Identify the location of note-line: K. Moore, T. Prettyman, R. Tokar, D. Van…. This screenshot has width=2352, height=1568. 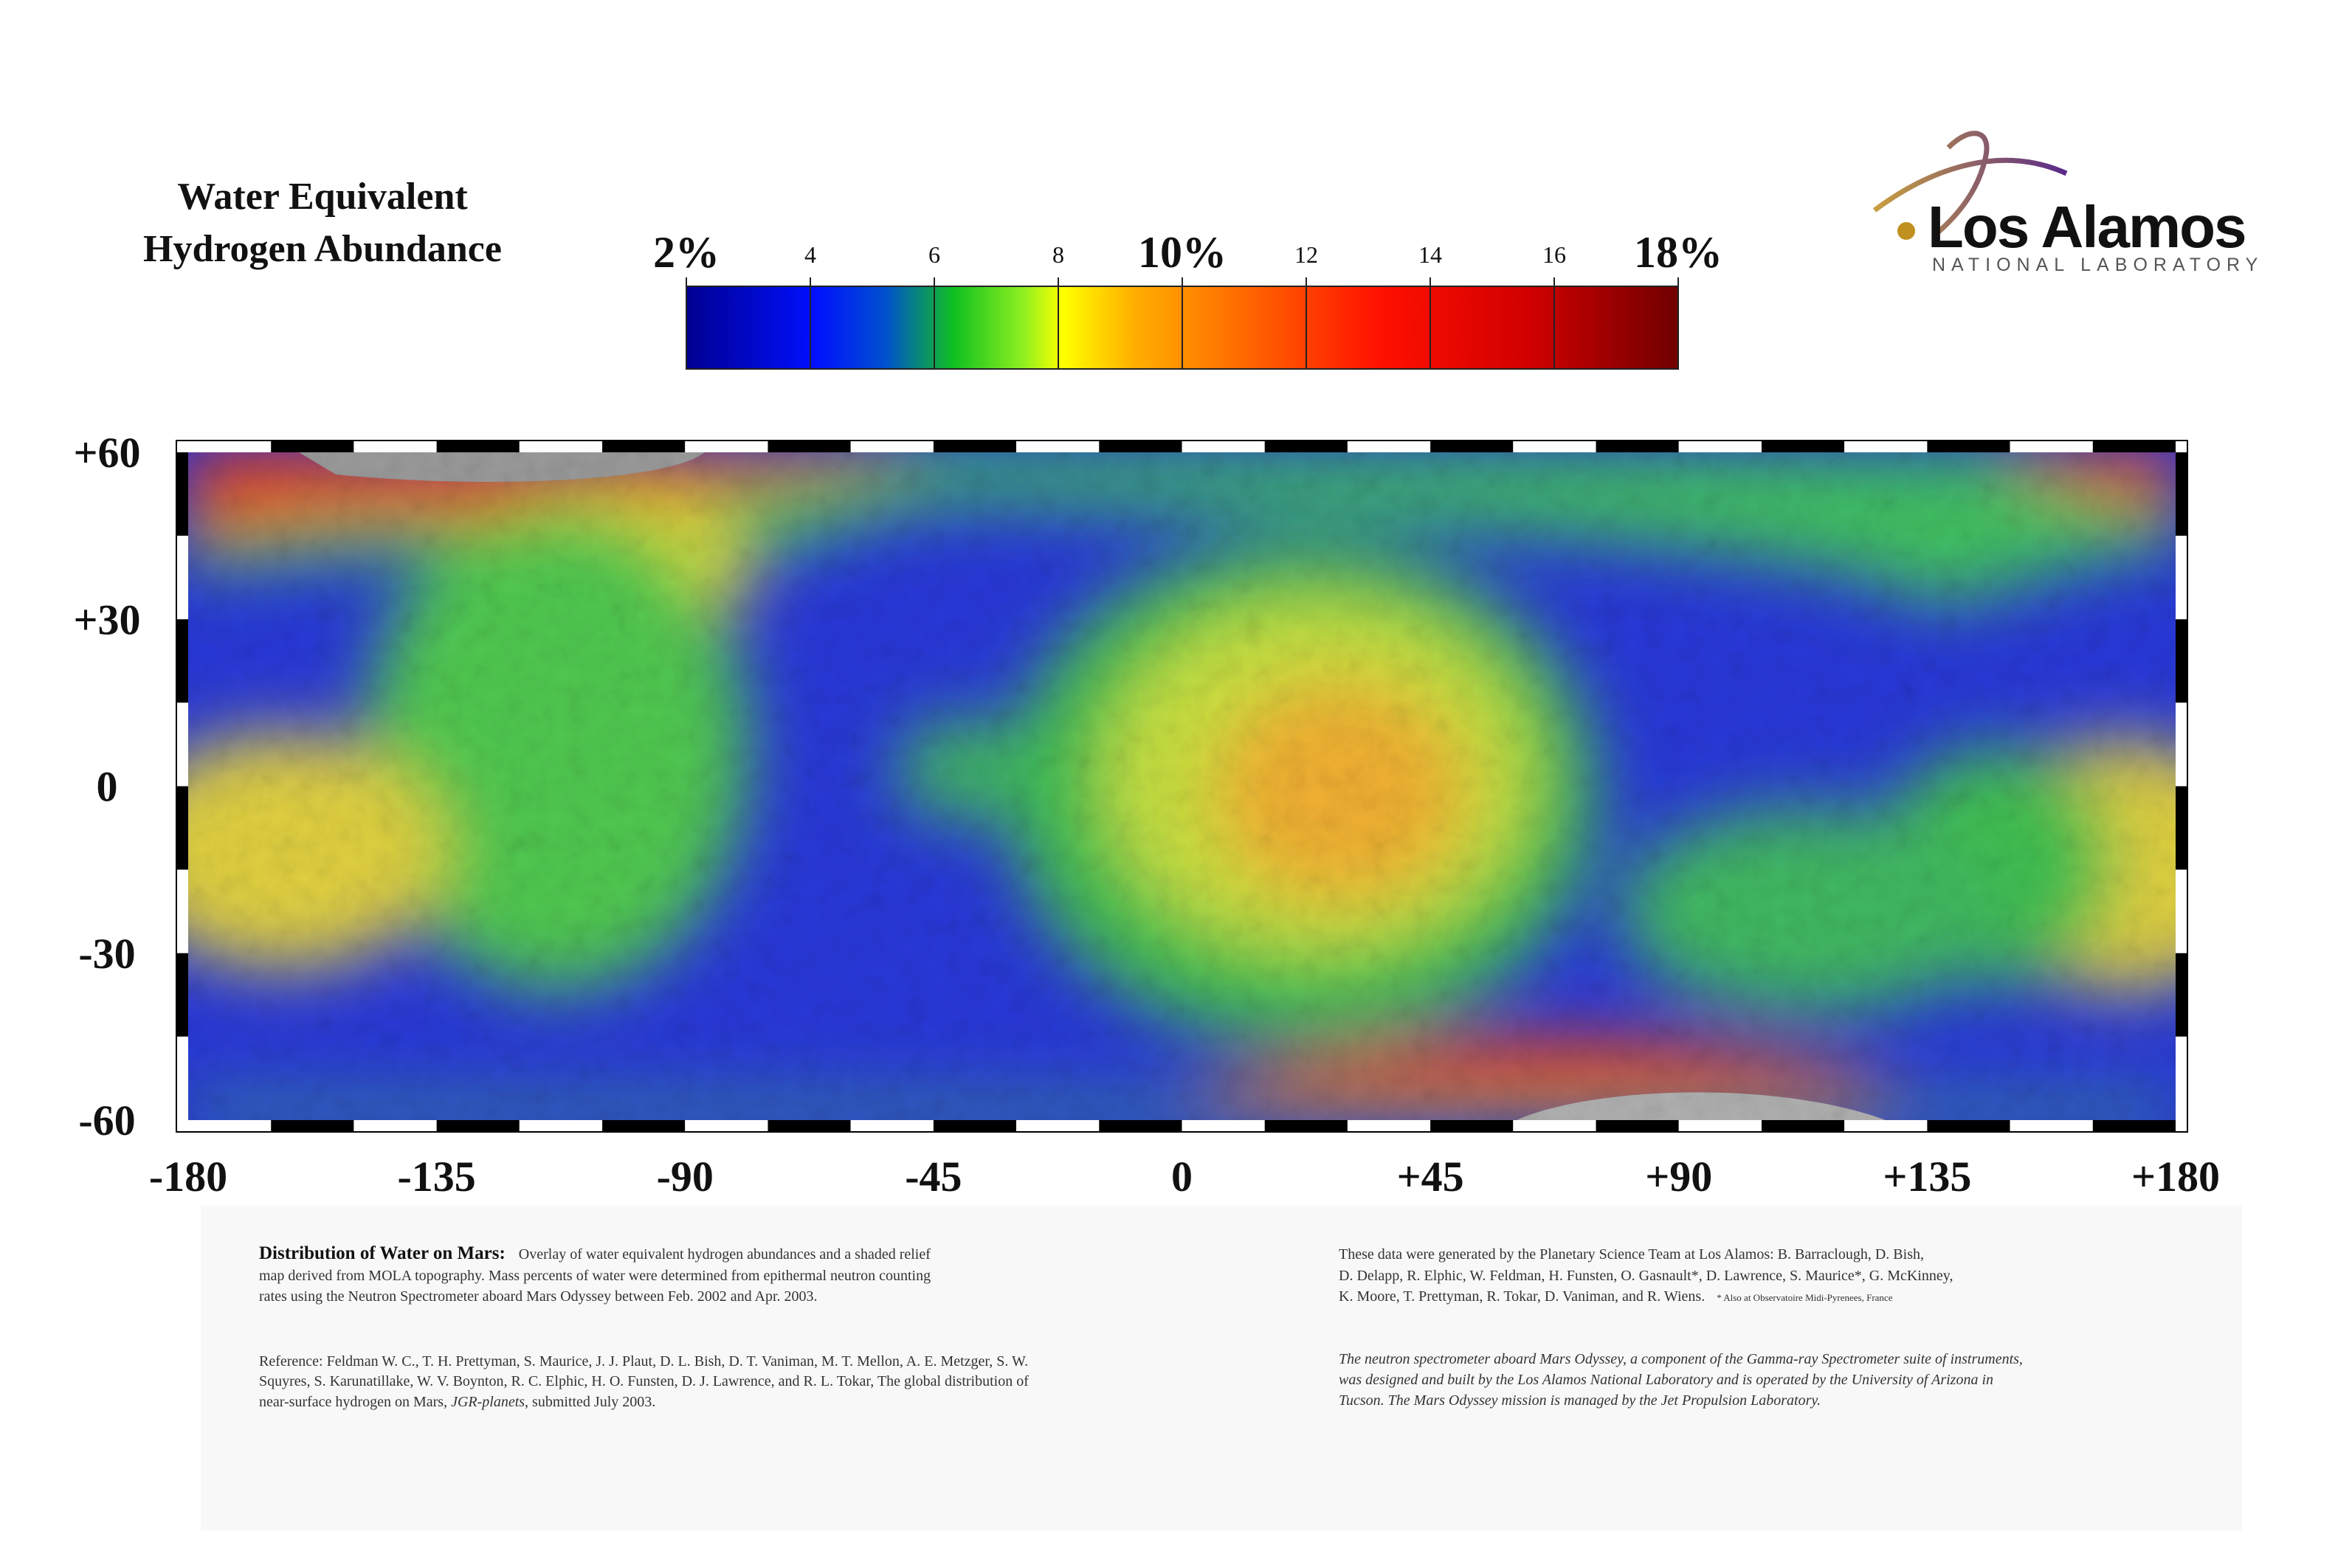
(1616, 1296).